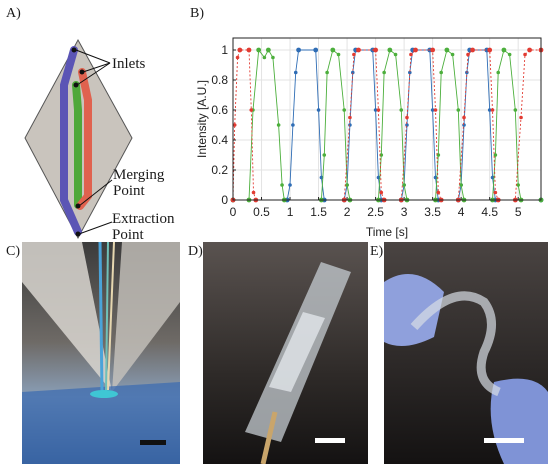 The height and width of the screenshot is (466, 550). I want to click on photo-gel-strip, so click(285, 353).